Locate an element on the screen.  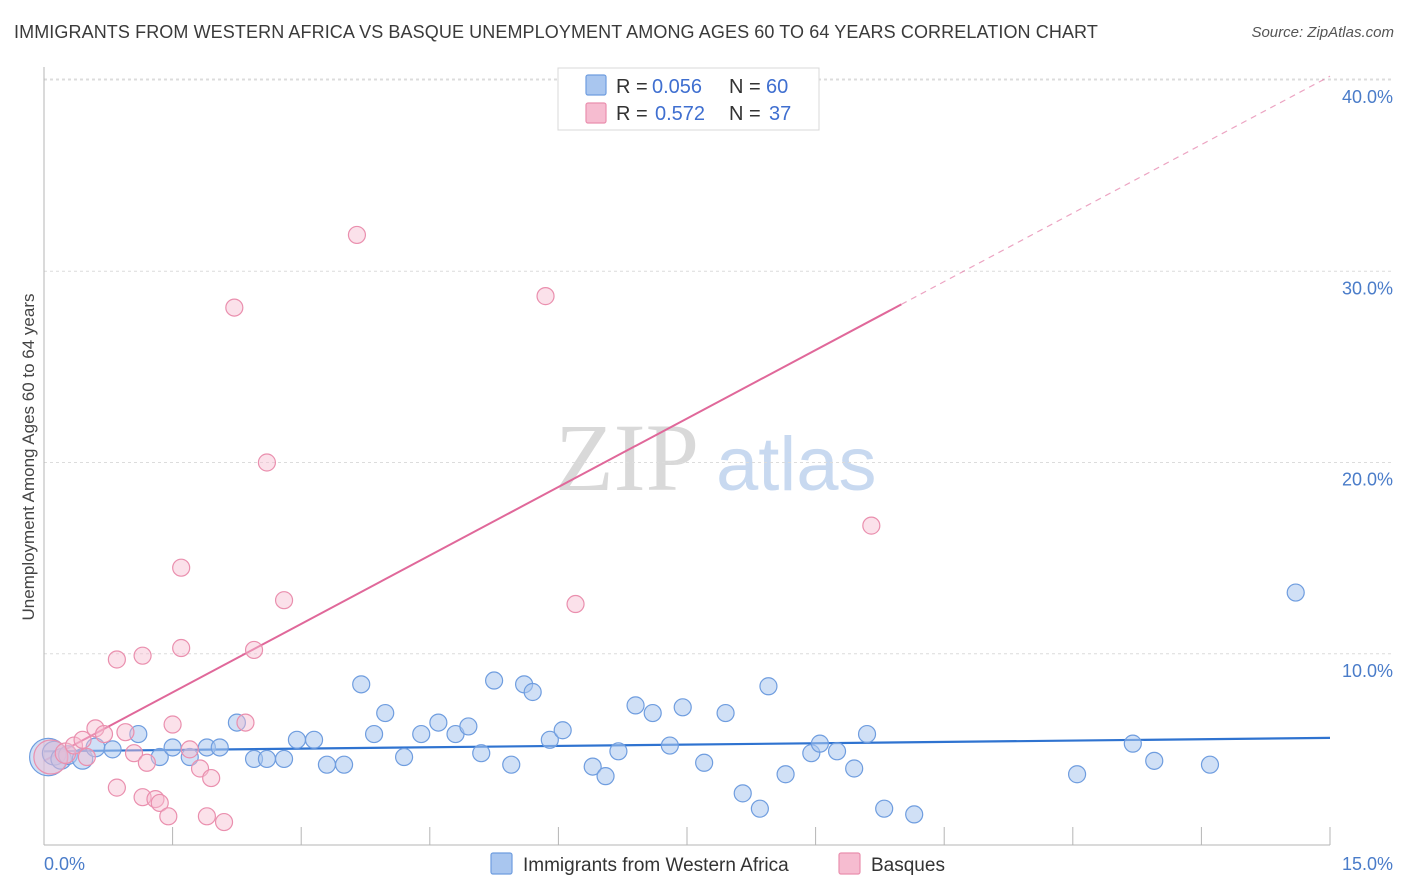
series-legend: Immigrants from Western Africa Basques is located at coordinates (717, 864).